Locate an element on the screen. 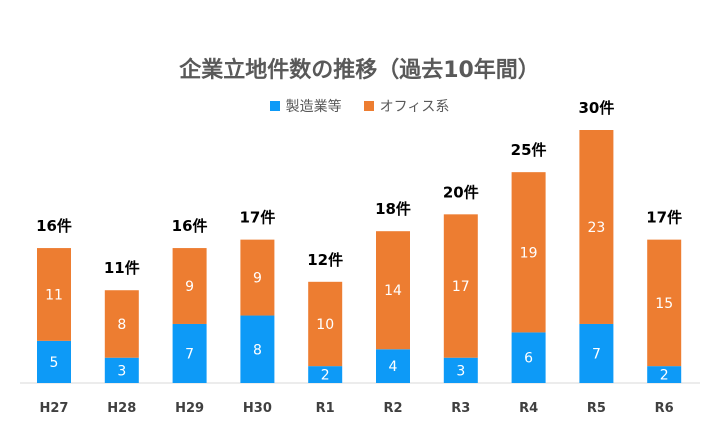 This screenshot has height=431, width=719. data-label-manufacturing-H27: 5 is located at coordinates (54, 363).